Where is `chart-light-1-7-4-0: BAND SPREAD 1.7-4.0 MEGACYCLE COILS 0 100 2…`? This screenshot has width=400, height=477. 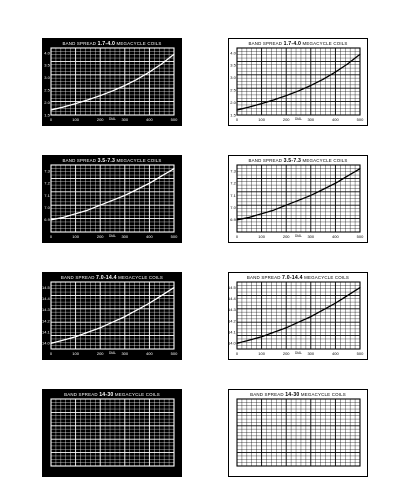
chart-light-1-7-4-0: BAND SPREAD 1.7-4.0 MEGACYCLE COILS 0 100 2… is located at coordinates (298, 82).